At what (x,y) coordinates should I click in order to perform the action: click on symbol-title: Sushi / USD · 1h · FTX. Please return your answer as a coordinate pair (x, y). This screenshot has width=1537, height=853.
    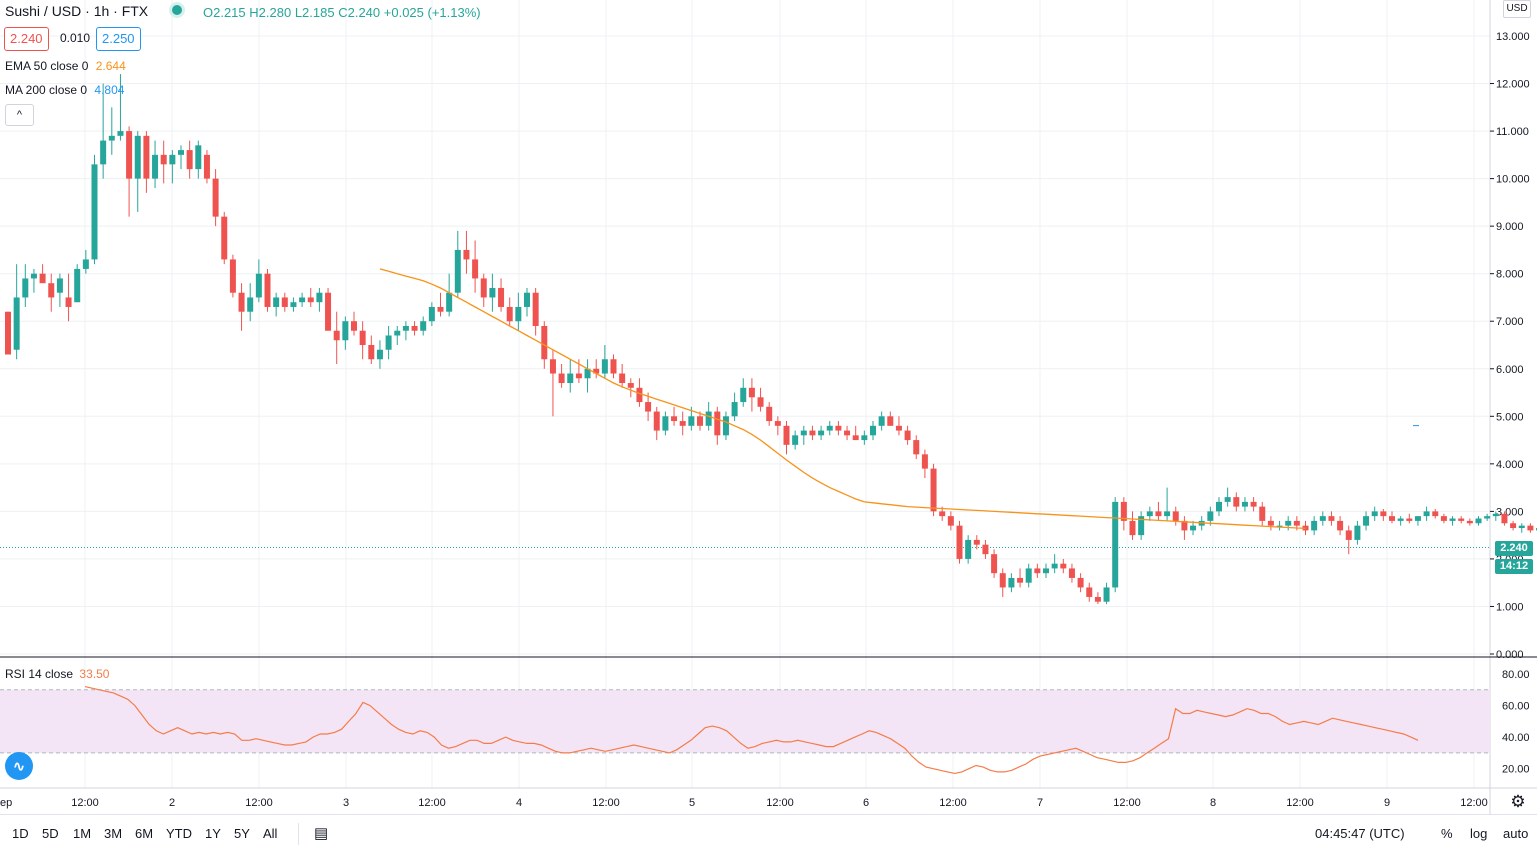
    Looking at the image, I should click on (77, 11).